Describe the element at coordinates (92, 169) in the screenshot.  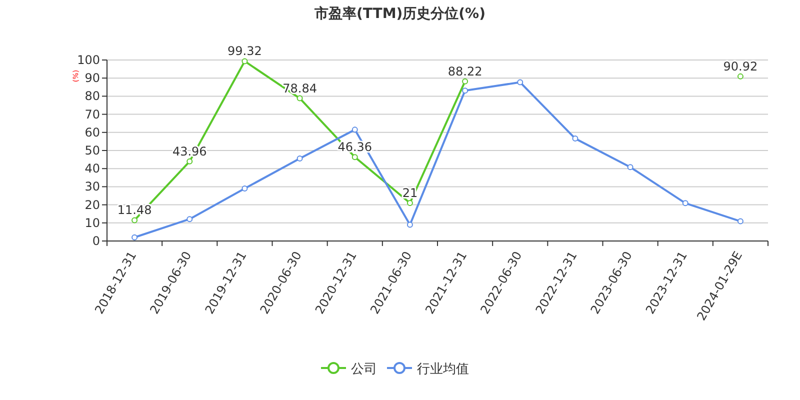
I see `y-tick-label: 40` at that location.